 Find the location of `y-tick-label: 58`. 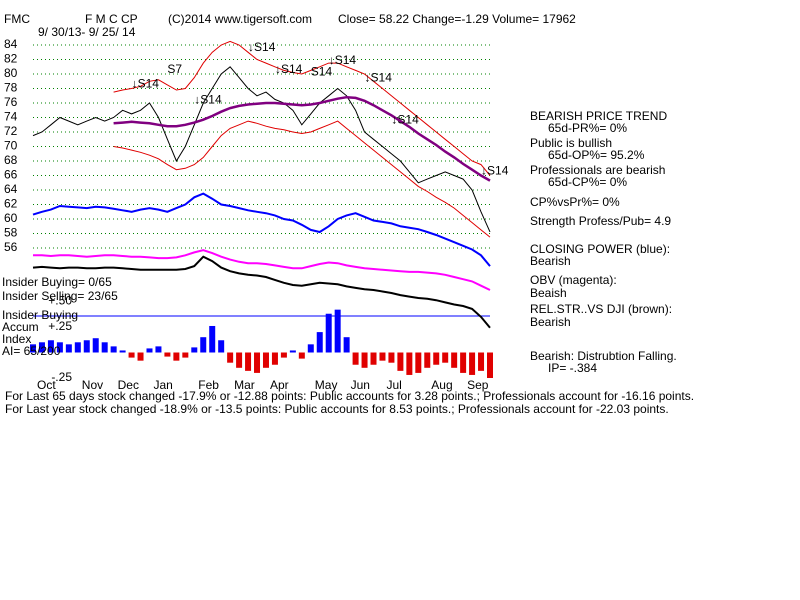

y-tick-label: 58 is located at coordinates (11, 233).